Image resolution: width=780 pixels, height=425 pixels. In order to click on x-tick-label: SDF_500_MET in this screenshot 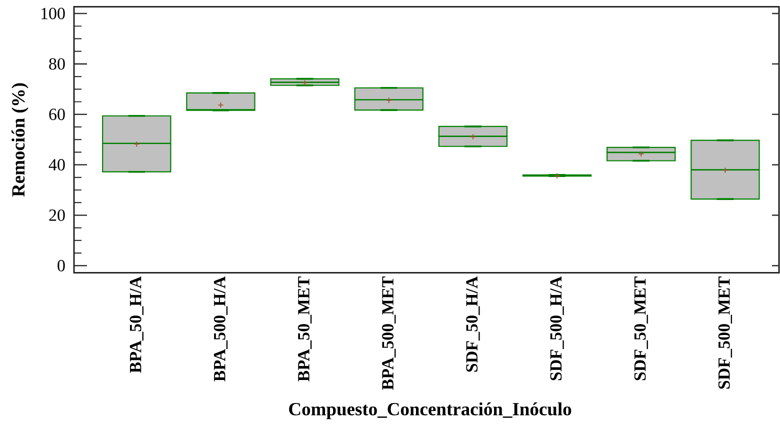, I will do `click(725, 332)`.